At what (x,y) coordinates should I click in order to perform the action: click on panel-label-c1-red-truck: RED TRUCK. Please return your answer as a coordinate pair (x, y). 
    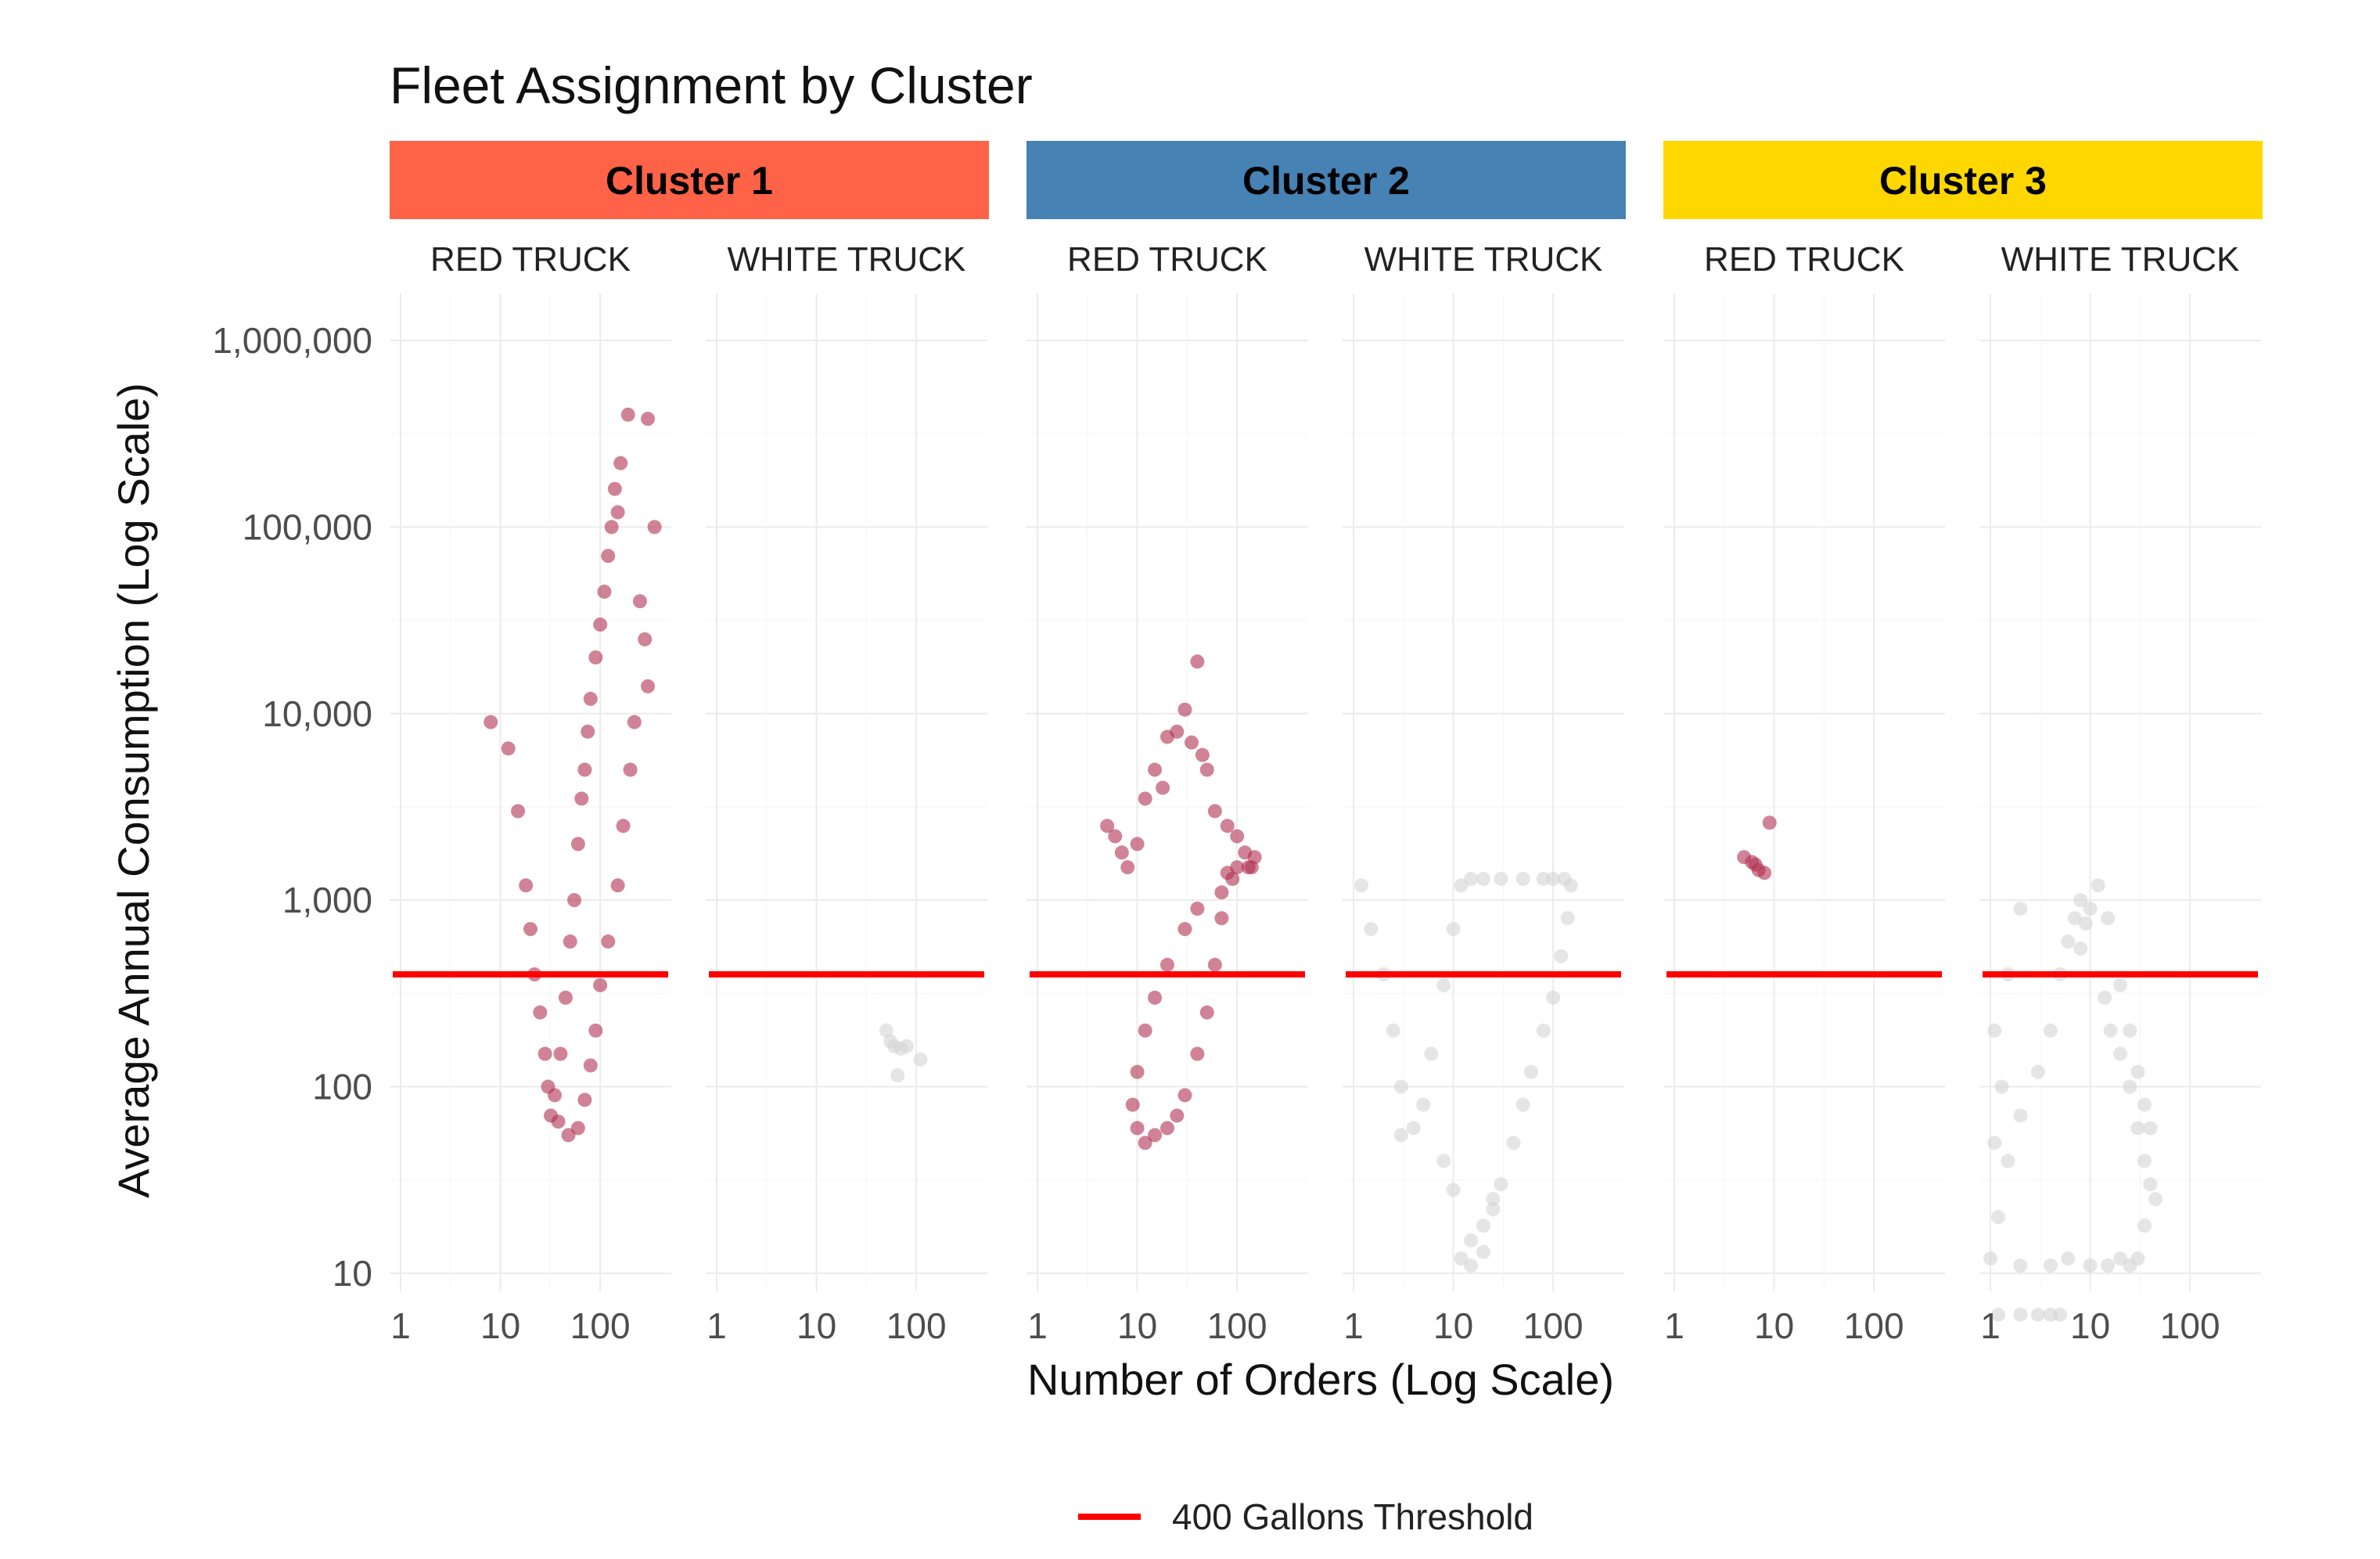
    Looking at the image, I should click on (530, 259).